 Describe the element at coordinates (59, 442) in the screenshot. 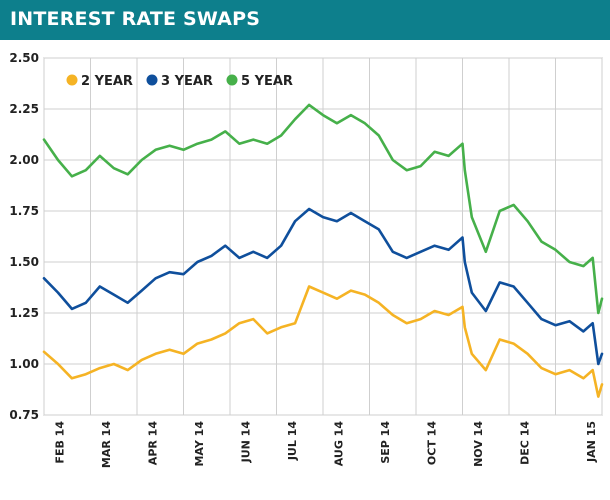

I see `x-tick-label: FEB 14` at that location.